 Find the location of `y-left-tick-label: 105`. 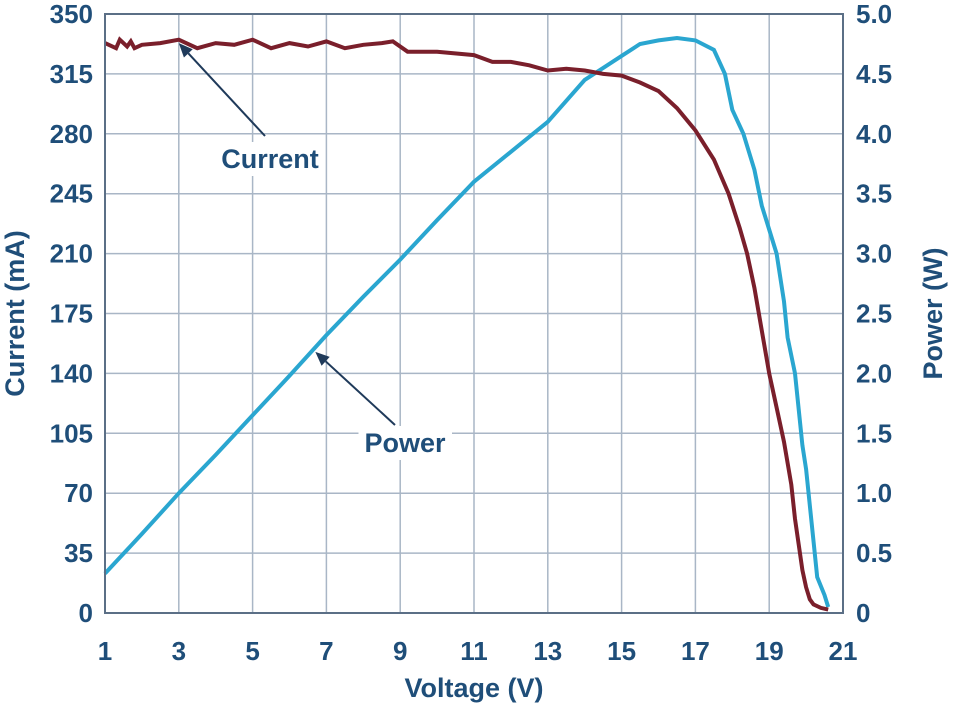

y-left-tick-label: 105 is located at coordinates (71, 433).